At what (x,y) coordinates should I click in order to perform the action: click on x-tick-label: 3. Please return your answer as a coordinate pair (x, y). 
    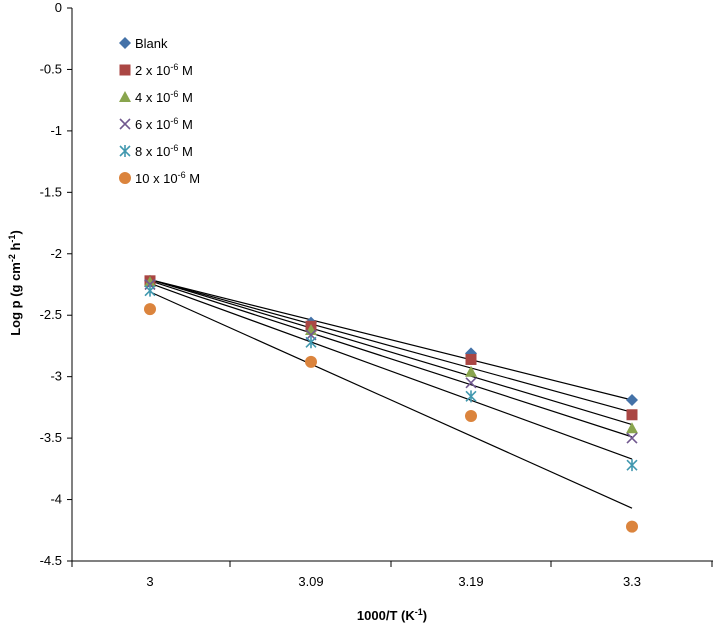
    Looking at the image, I should click on (149, 581).